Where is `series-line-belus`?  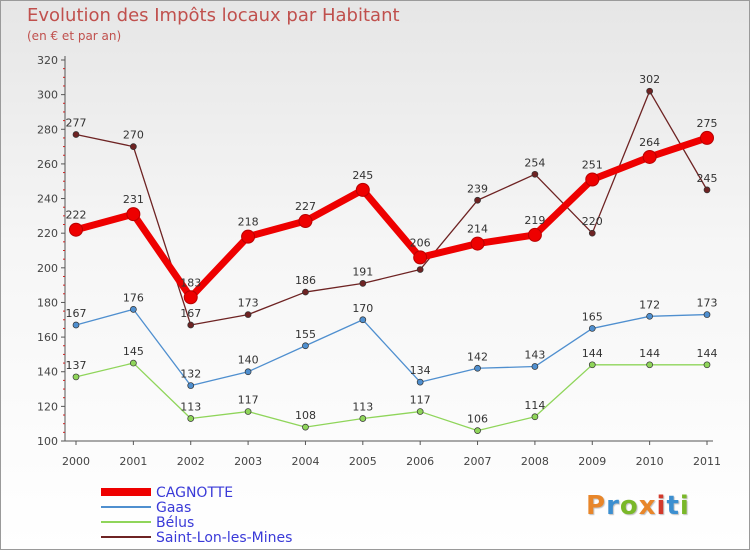 series-line-belus is located at coordinates (391, 397).